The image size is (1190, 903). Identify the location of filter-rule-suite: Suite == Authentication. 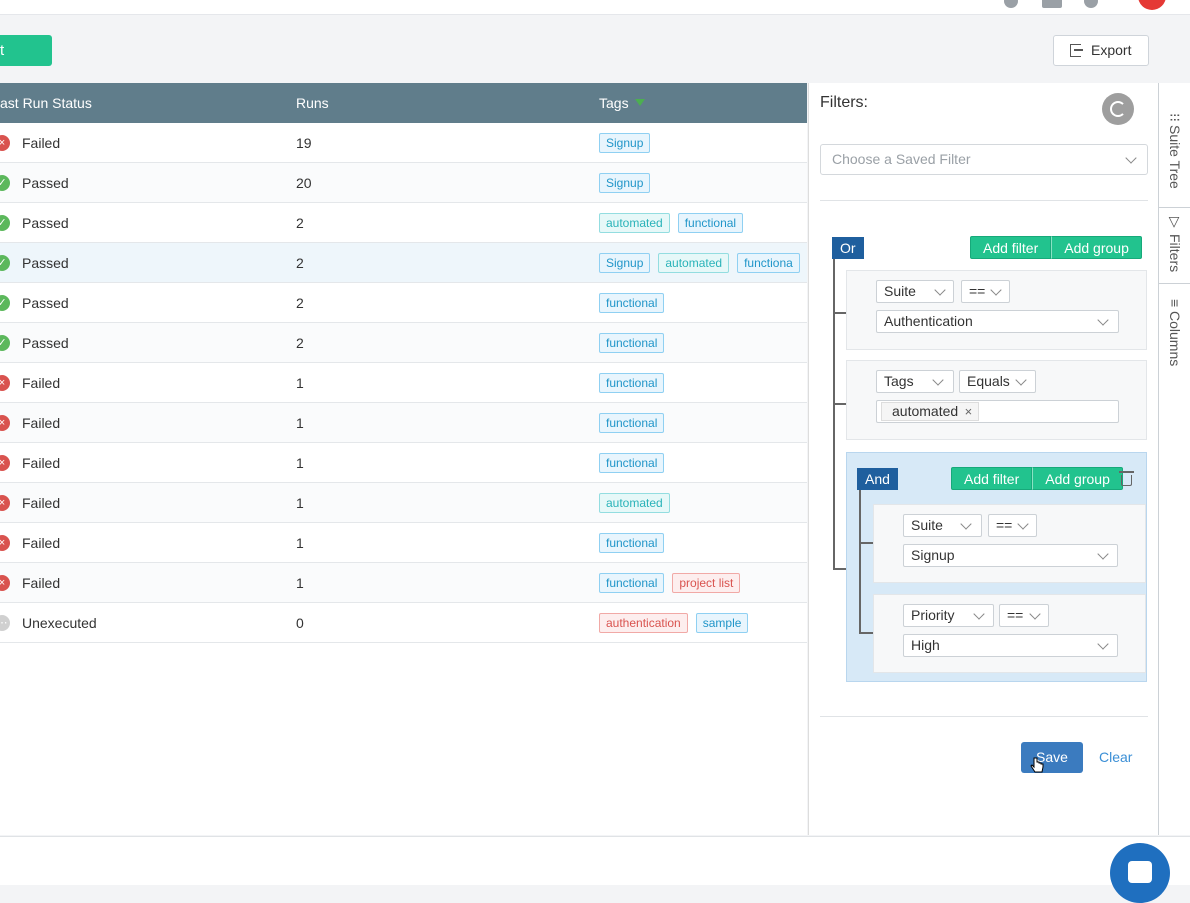
(996, 310).